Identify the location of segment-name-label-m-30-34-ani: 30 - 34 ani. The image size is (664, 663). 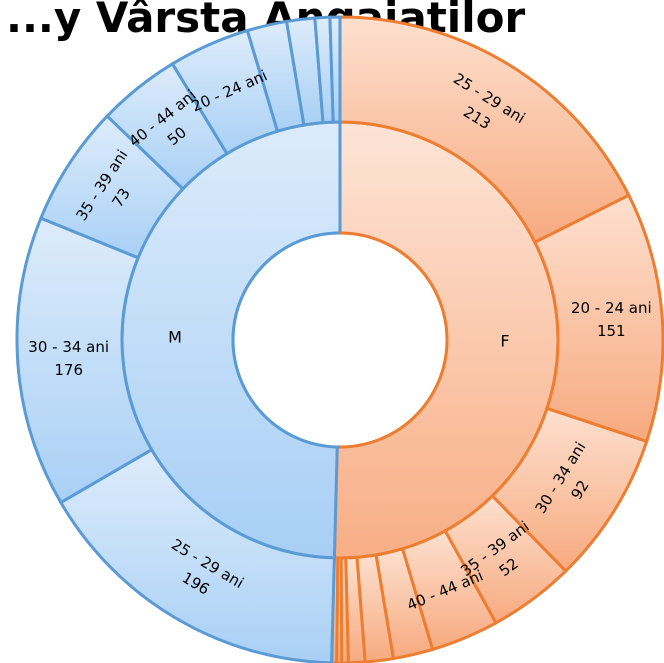
(68, 347).